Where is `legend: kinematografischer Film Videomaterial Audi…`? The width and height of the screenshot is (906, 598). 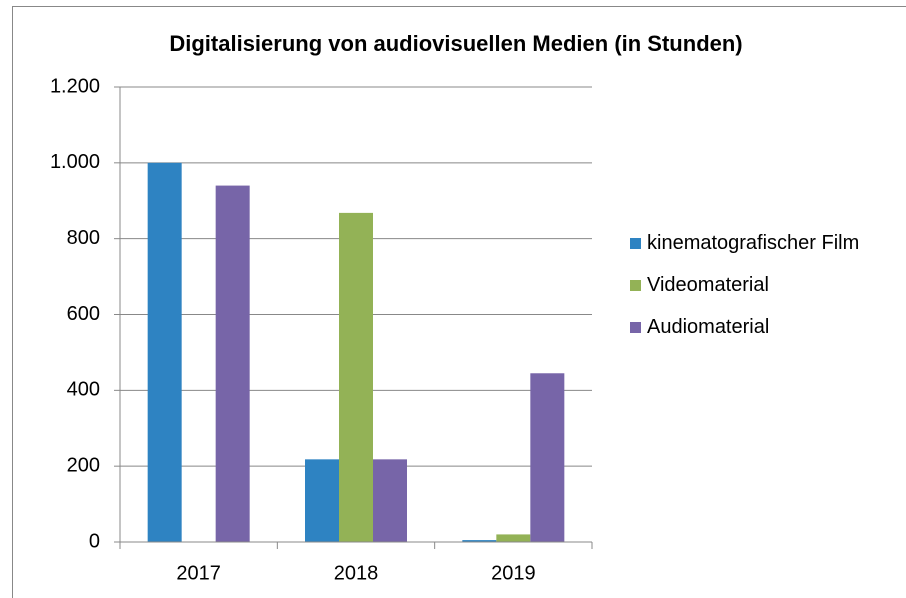
legend: kinematografischer Film Videomaterial Audi… is located at coordinates (750, 293).